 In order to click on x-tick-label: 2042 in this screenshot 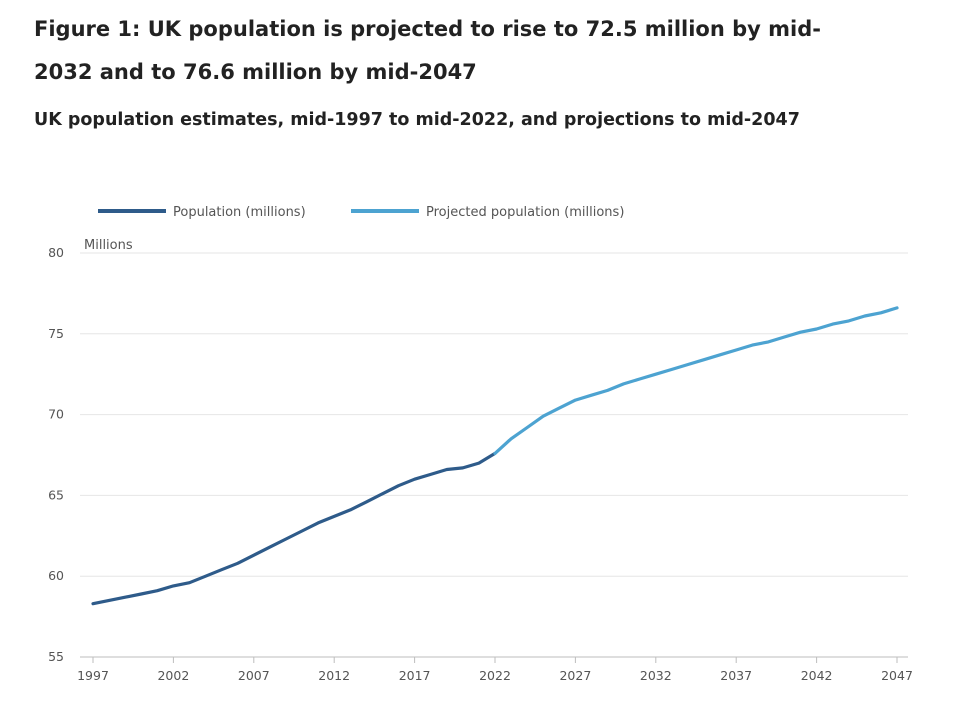, I will do `click(817, 675)`.